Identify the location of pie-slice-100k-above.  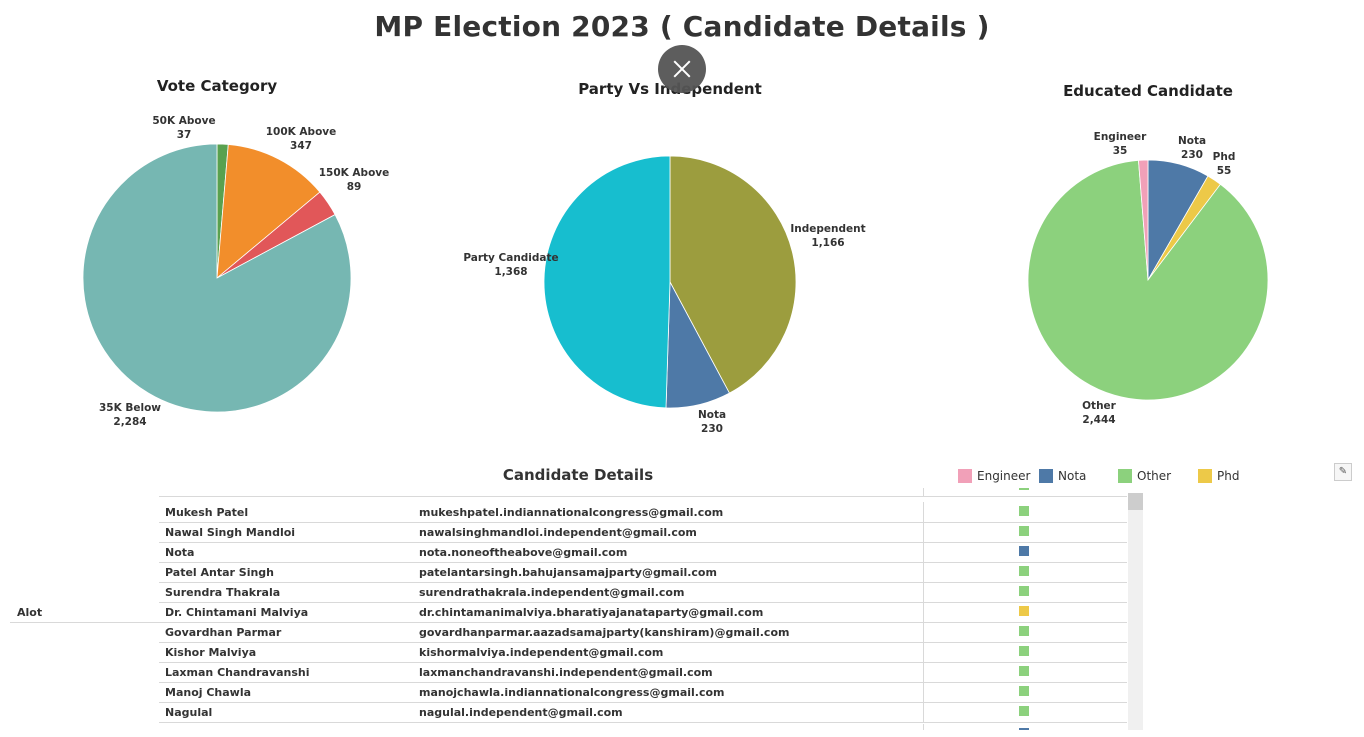
(268, 211).